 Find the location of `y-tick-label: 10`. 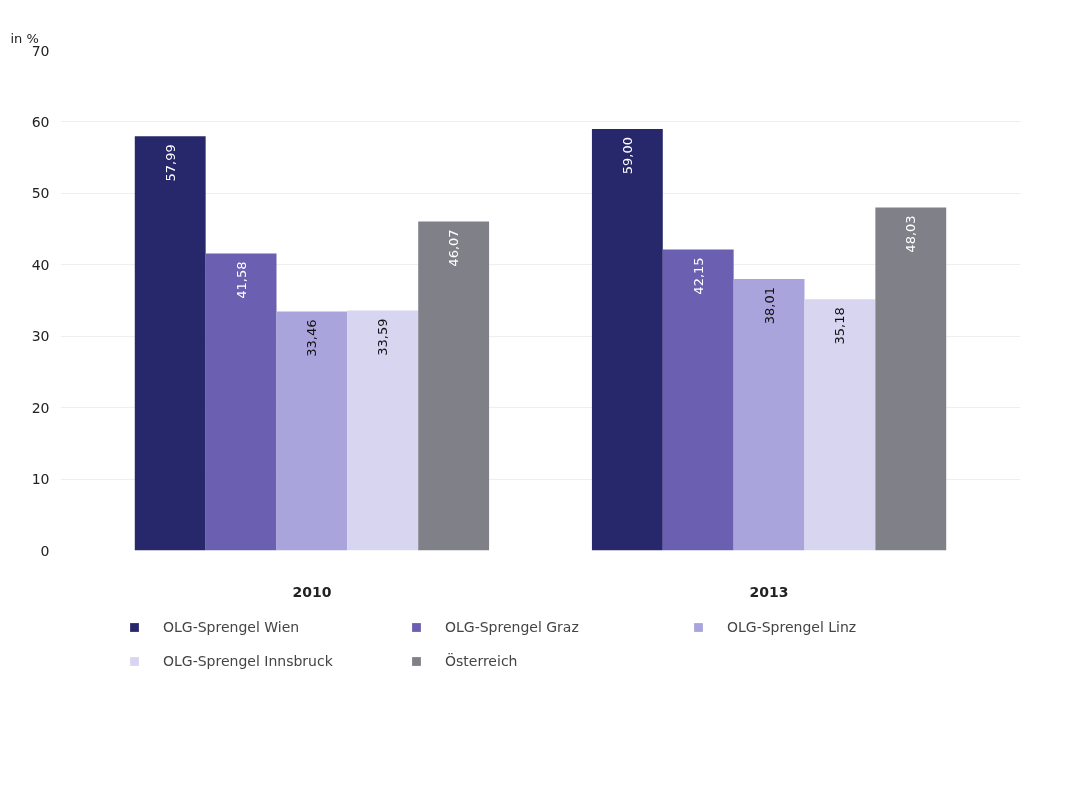

y-tick-label: 10 is located at coordinates (40, 479).